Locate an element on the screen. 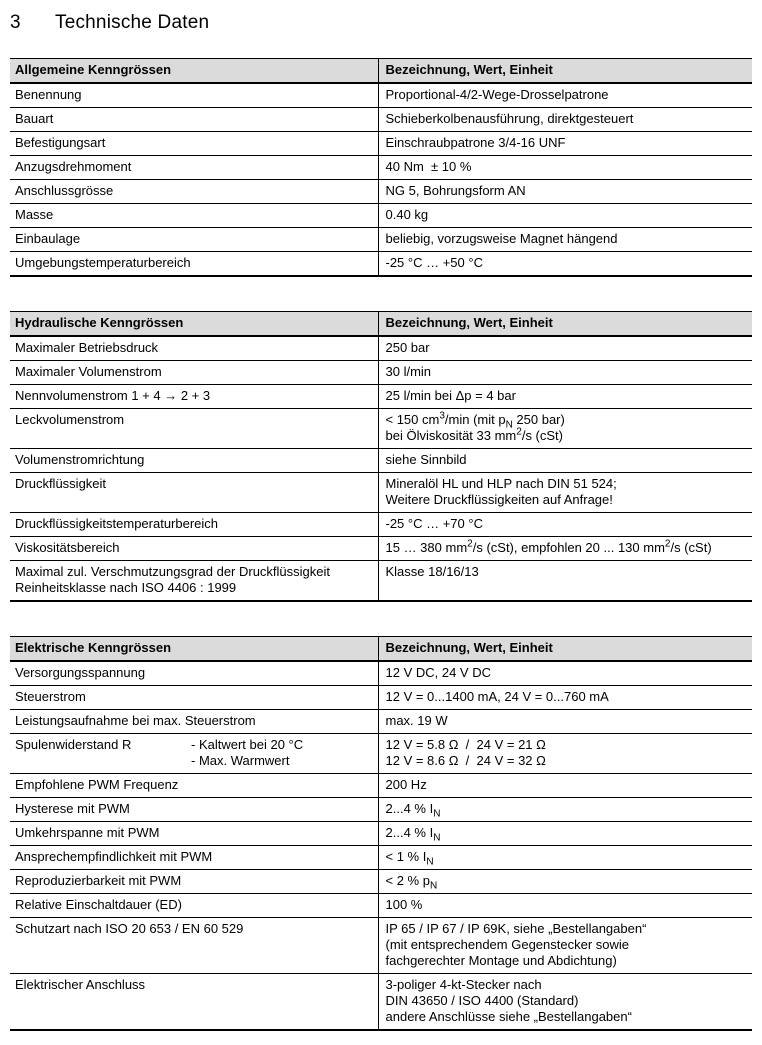  parameter-label: Anzugsdrehmoment is located at coordinates (194, 167).